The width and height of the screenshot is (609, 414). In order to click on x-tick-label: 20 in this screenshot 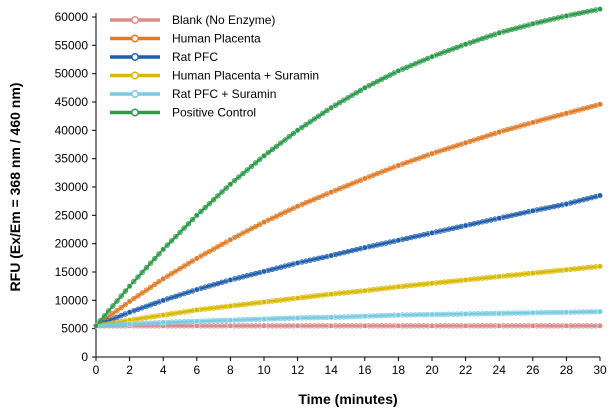, I will do `click(432, 370)`.